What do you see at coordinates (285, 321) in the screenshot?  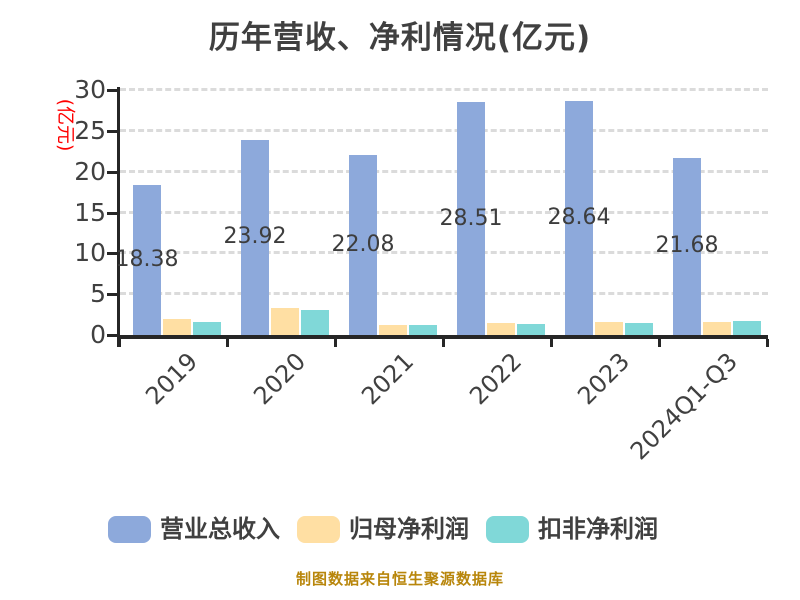 I see `bar-归母净利润-2020` at bounding box center [285, 321].